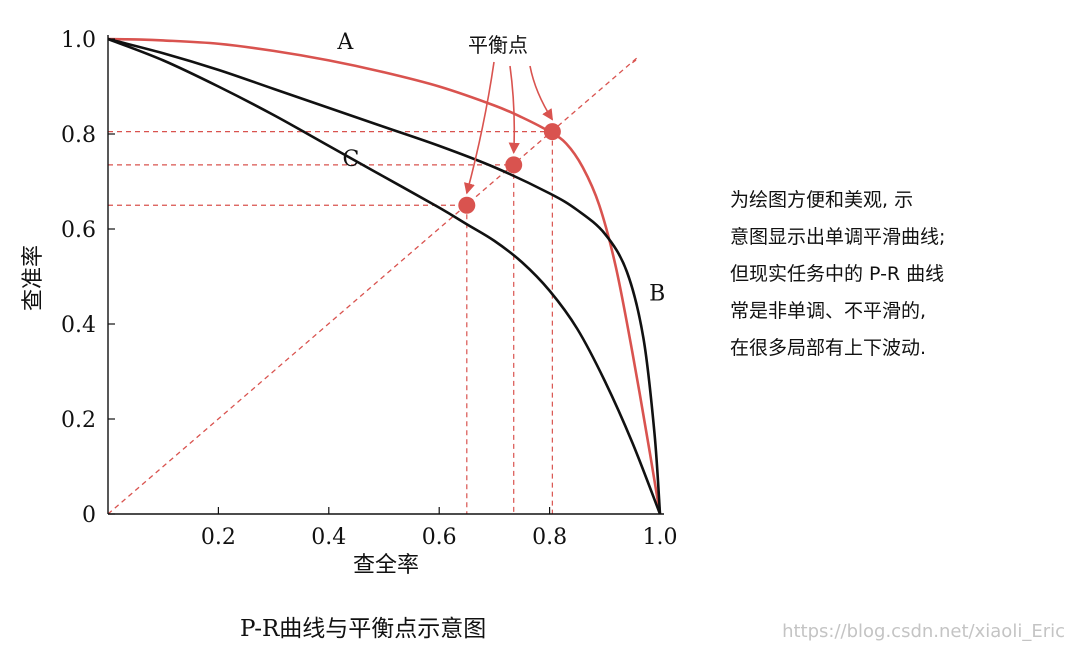  What do you see at coordinates (634, 61) in the screenshot?
I see `breakeven-diagonal-ext` at bounding box center [634, 61].